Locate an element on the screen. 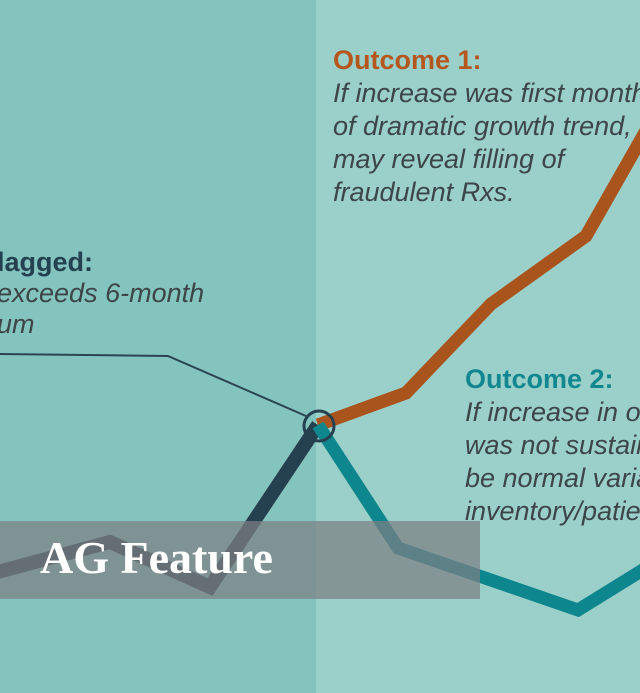  ag-feature-banner: AG Feature is located at coordinates (240, 560).